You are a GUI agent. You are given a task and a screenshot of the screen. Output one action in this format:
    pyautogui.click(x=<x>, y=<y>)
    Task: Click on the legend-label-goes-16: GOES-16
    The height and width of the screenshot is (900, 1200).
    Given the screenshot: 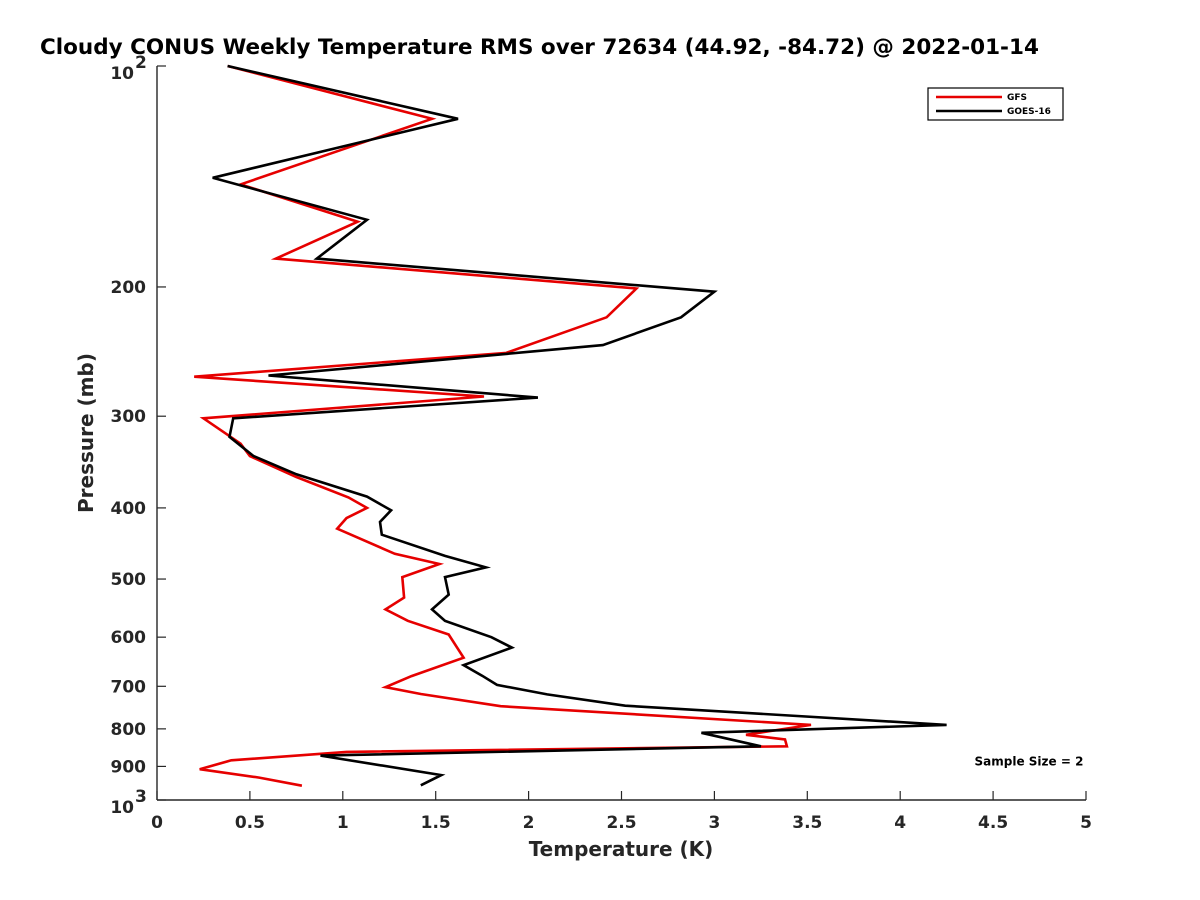 What is the action you would take?
    pyautogui.click(x=1029, y=112)
    